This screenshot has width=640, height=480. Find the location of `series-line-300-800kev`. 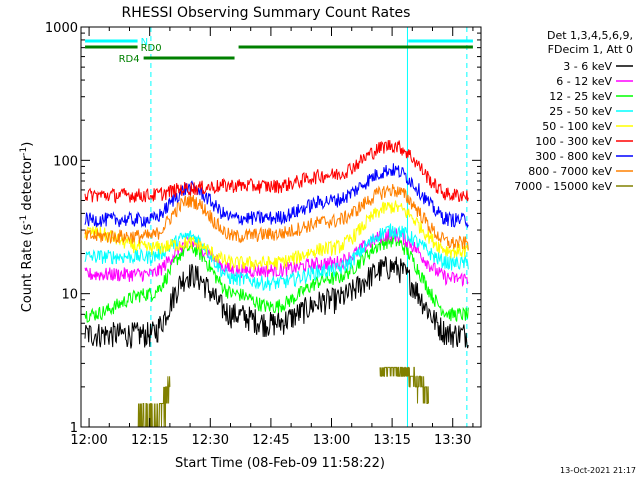

series-line-300-800kev is located at coordinates (276, 196).